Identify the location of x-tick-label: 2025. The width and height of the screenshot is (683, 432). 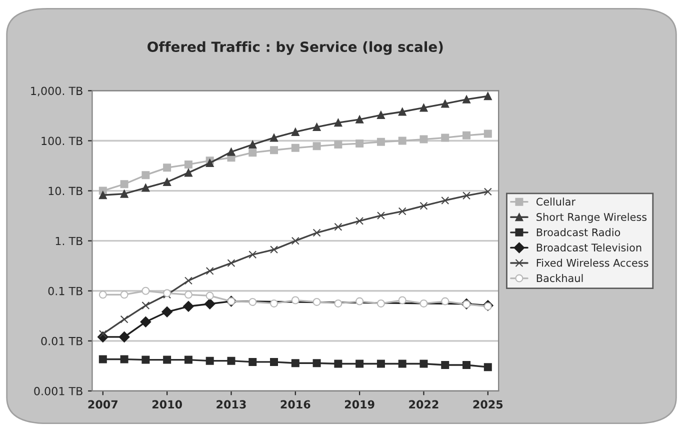
(488, 404).